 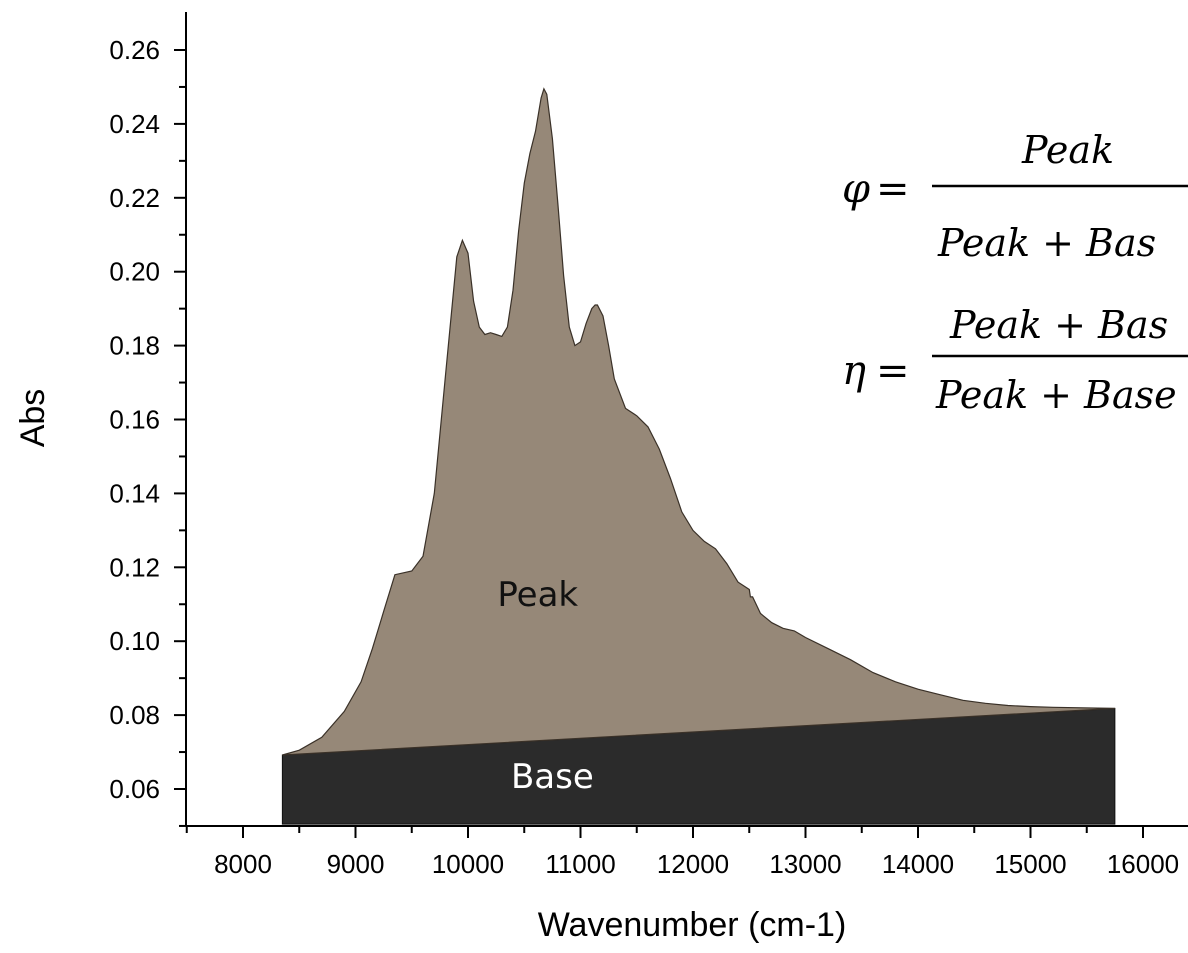 What do you see at coordinates (134, 420) in the screenshot?
I see `y-tick-label: 0.16` at bounding box center [134, 420].